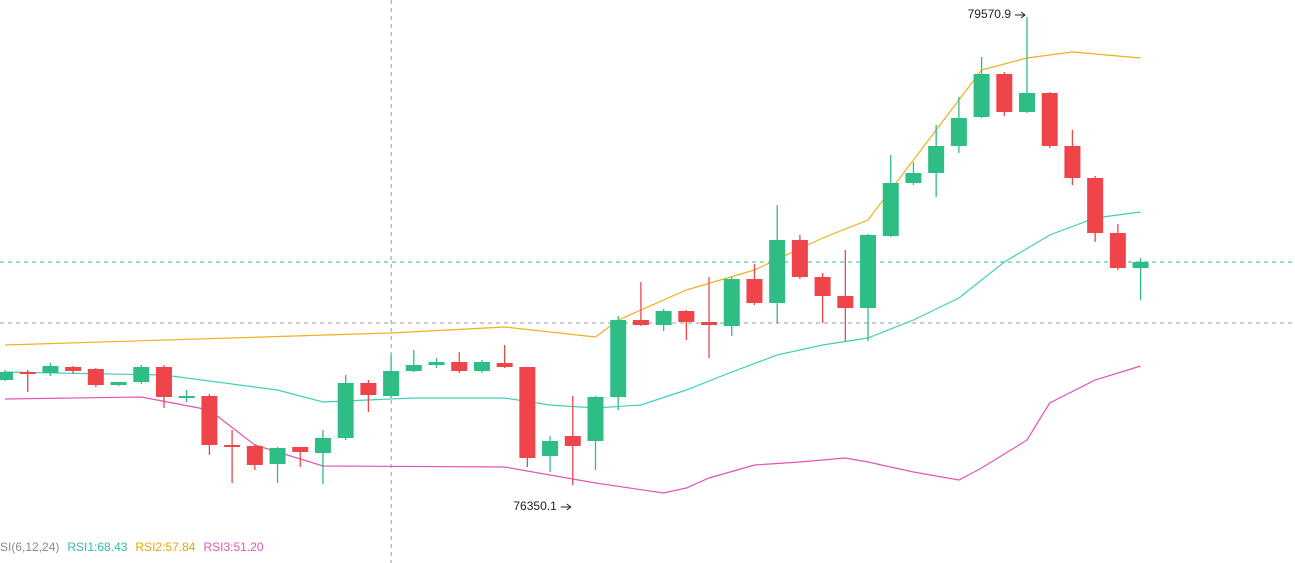  I want to click on indicator-label: RSI3:51.20, so click(233, 547).